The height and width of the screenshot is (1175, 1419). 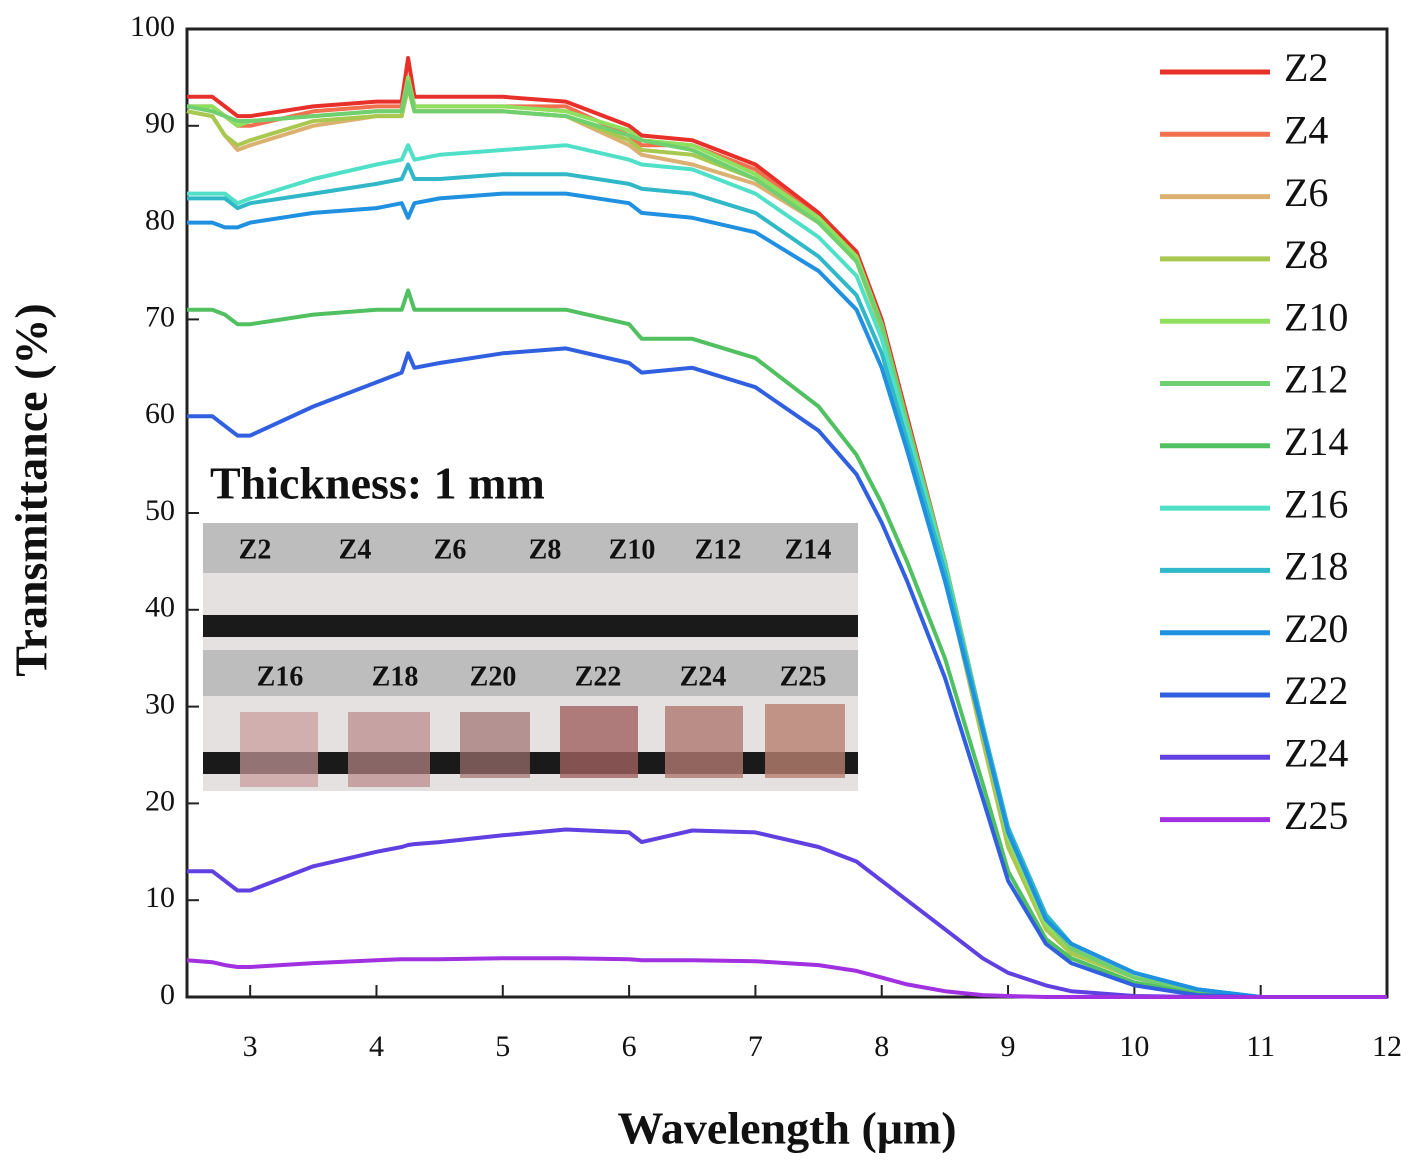 What do you see at coordinates (1316, 503) in the screenshot?
I see `legend-label: Z16` at bounding box center [1316, 503].